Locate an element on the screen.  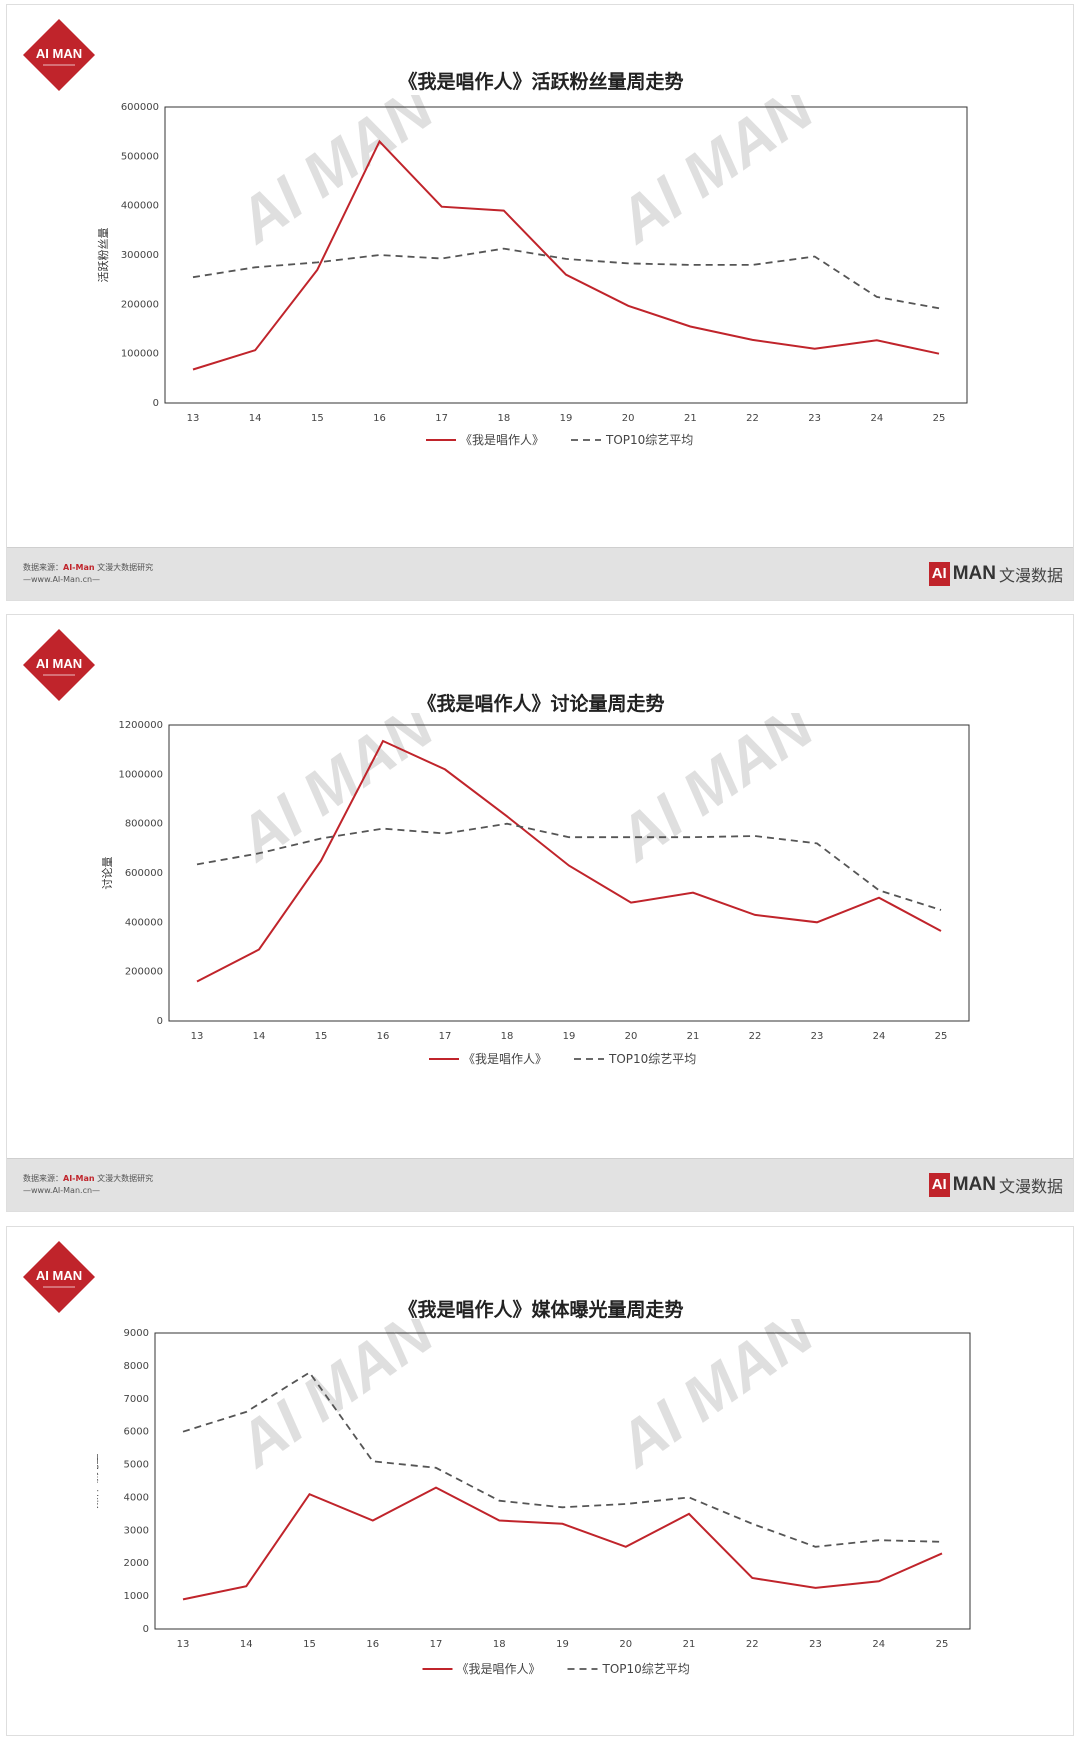
y-tick-label: 500000 is located at coordinates (140, 156).